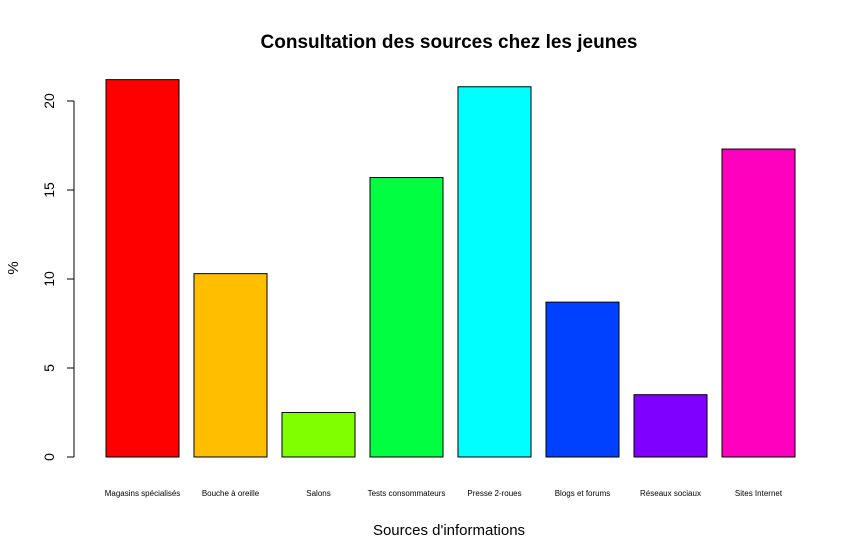 The width and height of the screenshot is (861, 559). Describe the element at coordinates (49, 101) in the screenshot. I see `y-tick-label: 20` at that location.